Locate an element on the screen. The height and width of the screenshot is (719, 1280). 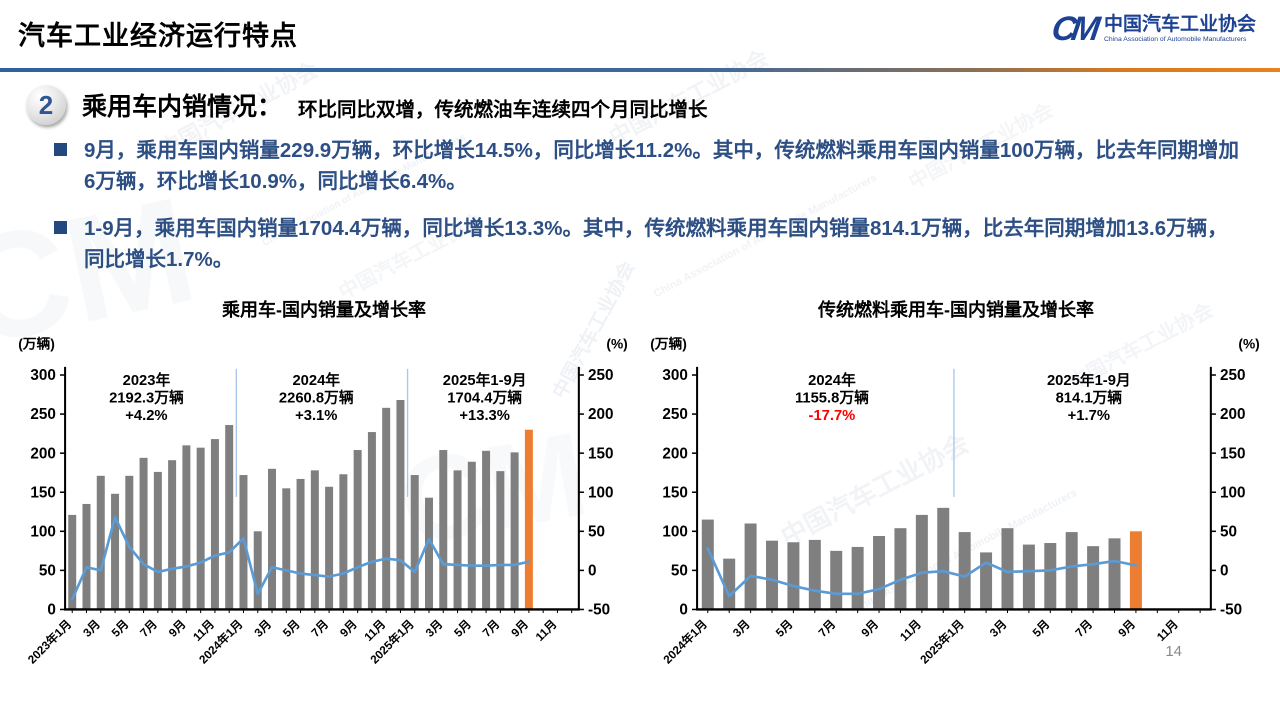
svg-text: 814.1万辆 is located at coordinates (1089, 397).